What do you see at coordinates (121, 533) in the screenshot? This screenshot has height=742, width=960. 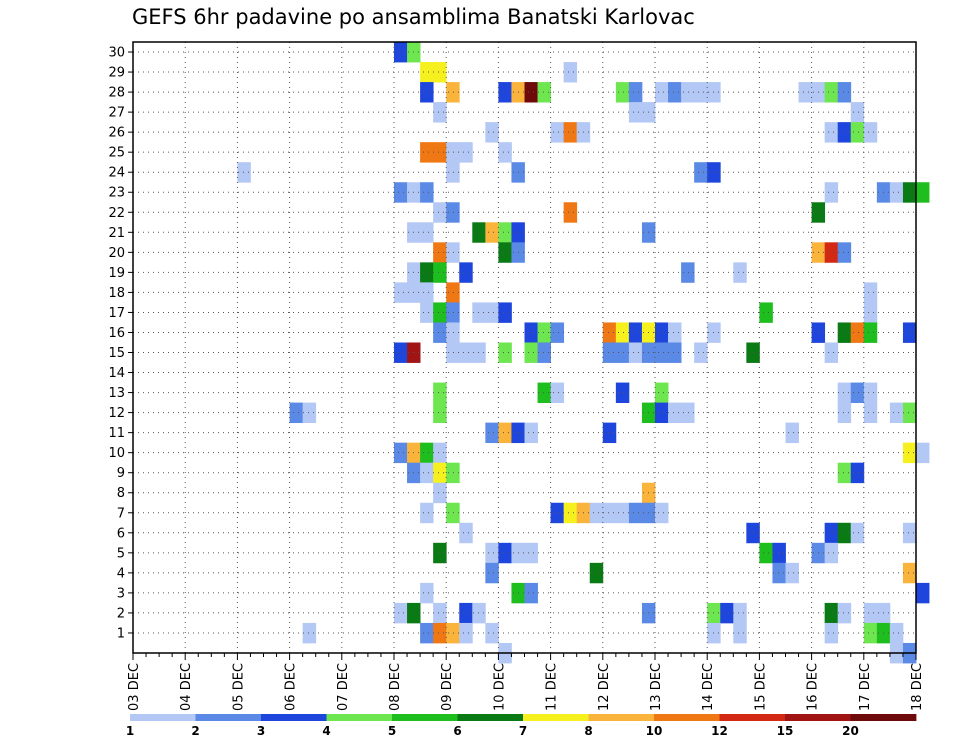 I see `y-tick-label: 6` at bounding box center [121, 533].